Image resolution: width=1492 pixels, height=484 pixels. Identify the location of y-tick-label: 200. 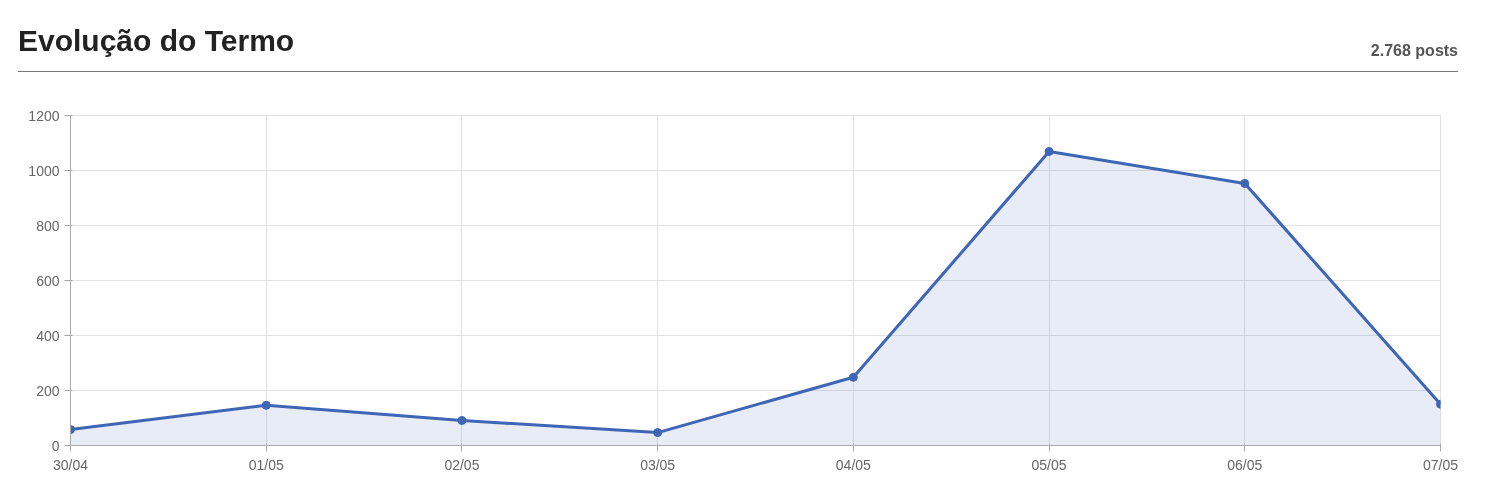
(48, 390).